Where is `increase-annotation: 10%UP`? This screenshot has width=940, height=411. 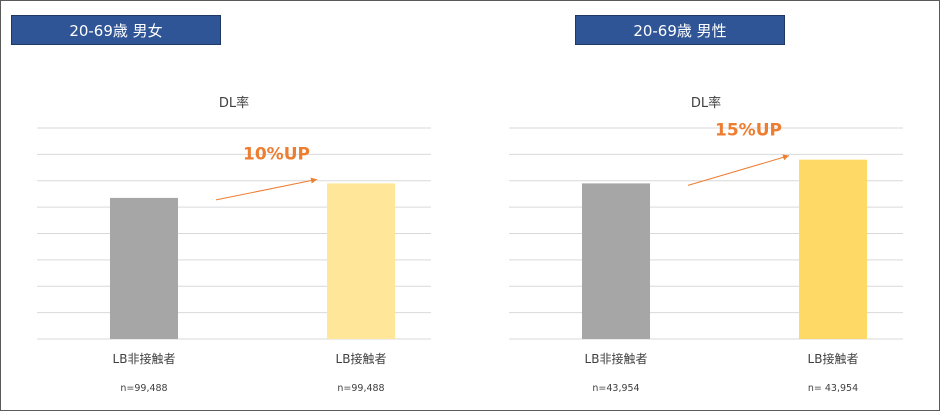
increase-annotation: 10%UP is located at coordinates (276, 154).